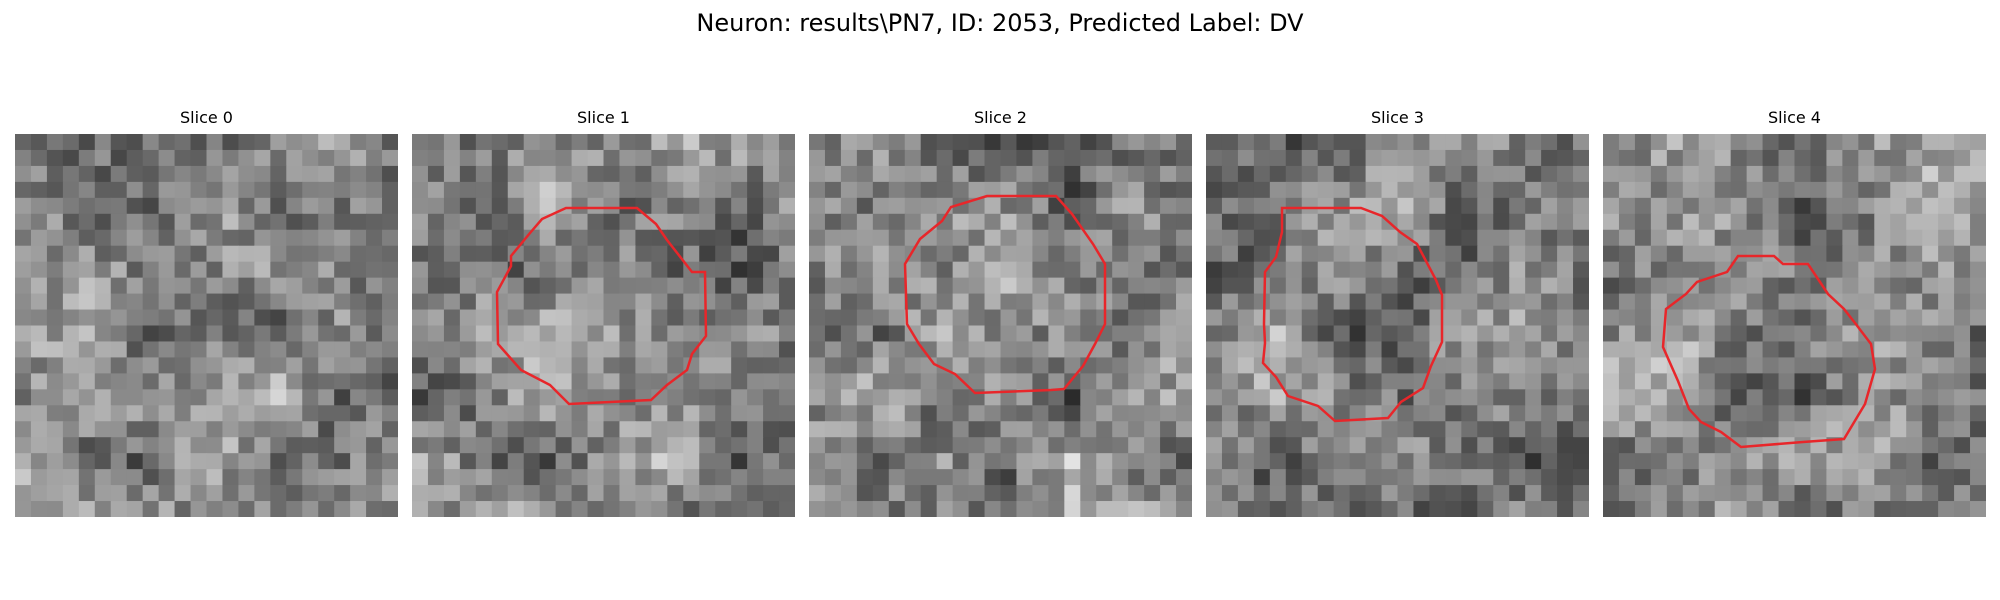 The height and width of the screenshot is (600, 2000). I want to click on slice-title-1: Slice 1, so click(603, 117).